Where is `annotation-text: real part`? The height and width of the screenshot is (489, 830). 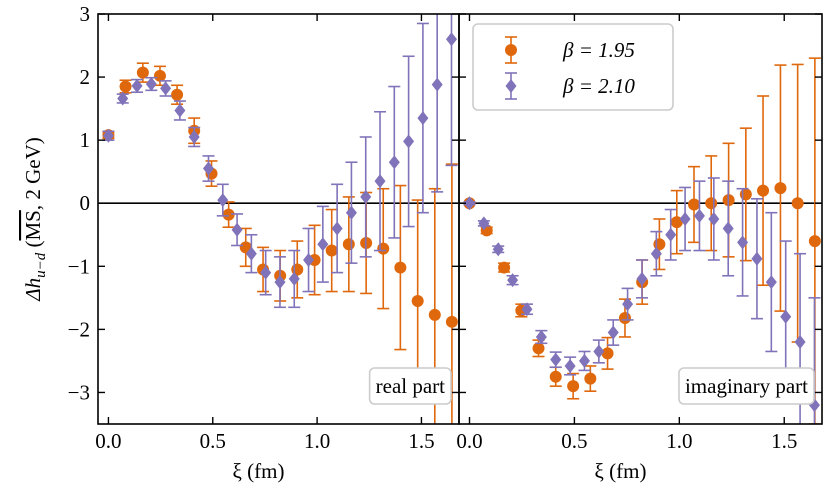 annotation-text: real part is located at coordinates (411, 386).